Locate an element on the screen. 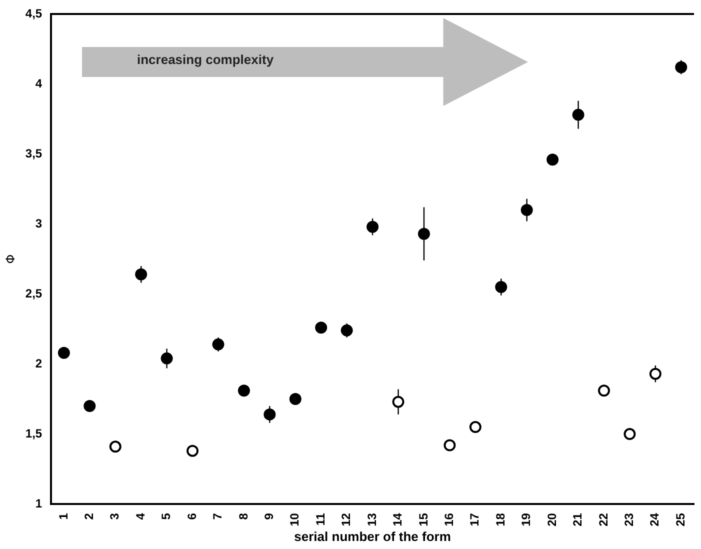 This screenshot has height=549, width=701. y-tick-label: 4 is located at coordinates (38, 83).